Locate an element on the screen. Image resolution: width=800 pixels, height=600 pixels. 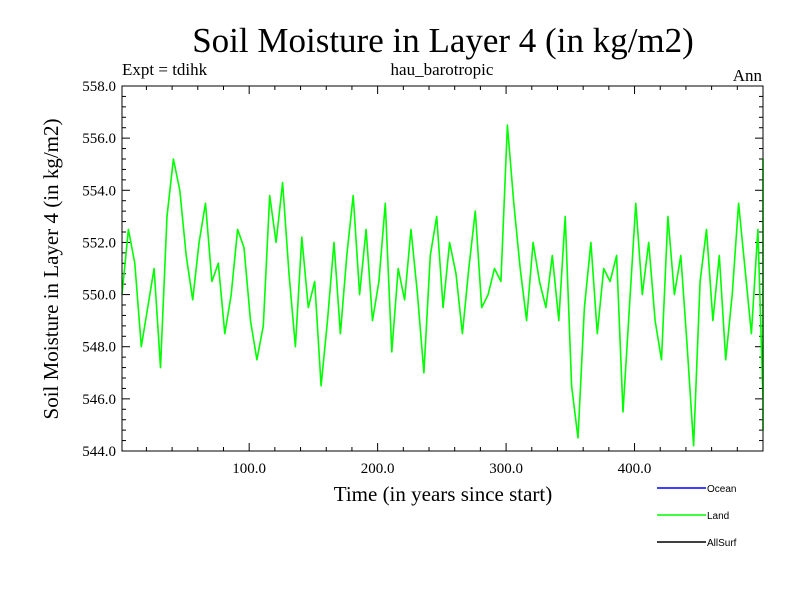
y-tick-label: 558.0 is located at coordinates (99, 87).